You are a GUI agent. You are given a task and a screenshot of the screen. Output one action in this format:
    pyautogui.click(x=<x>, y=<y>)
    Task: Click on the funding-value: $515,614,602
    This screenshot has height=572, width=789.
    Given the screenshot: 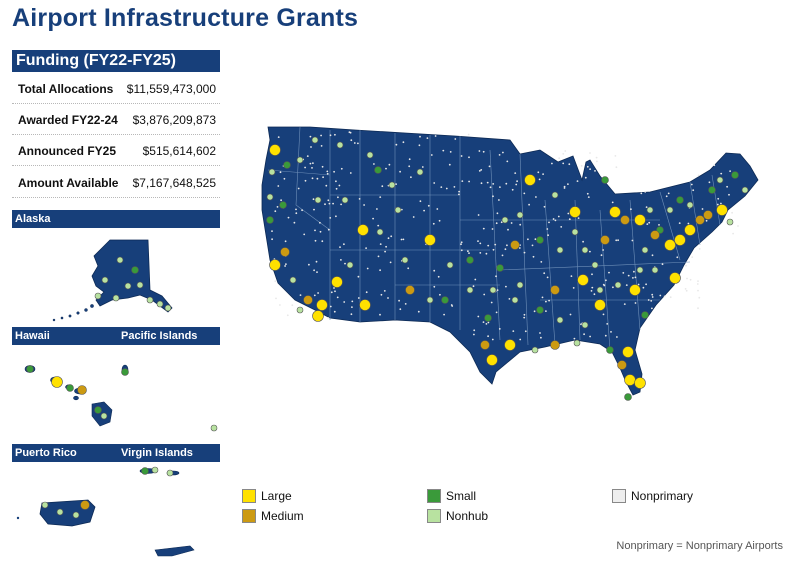 What is the action you would take?
    pyautogui.click(x=179, y=151)
    